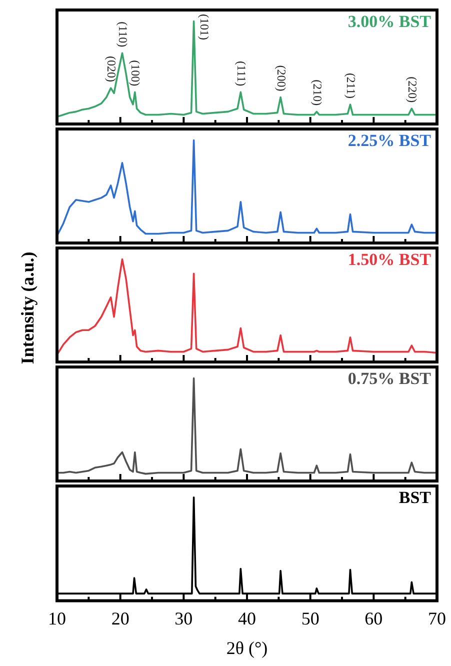 The width and height of the screenshot is (451, 666). I want to click on x-tick-label: 70, so click(437, 618).